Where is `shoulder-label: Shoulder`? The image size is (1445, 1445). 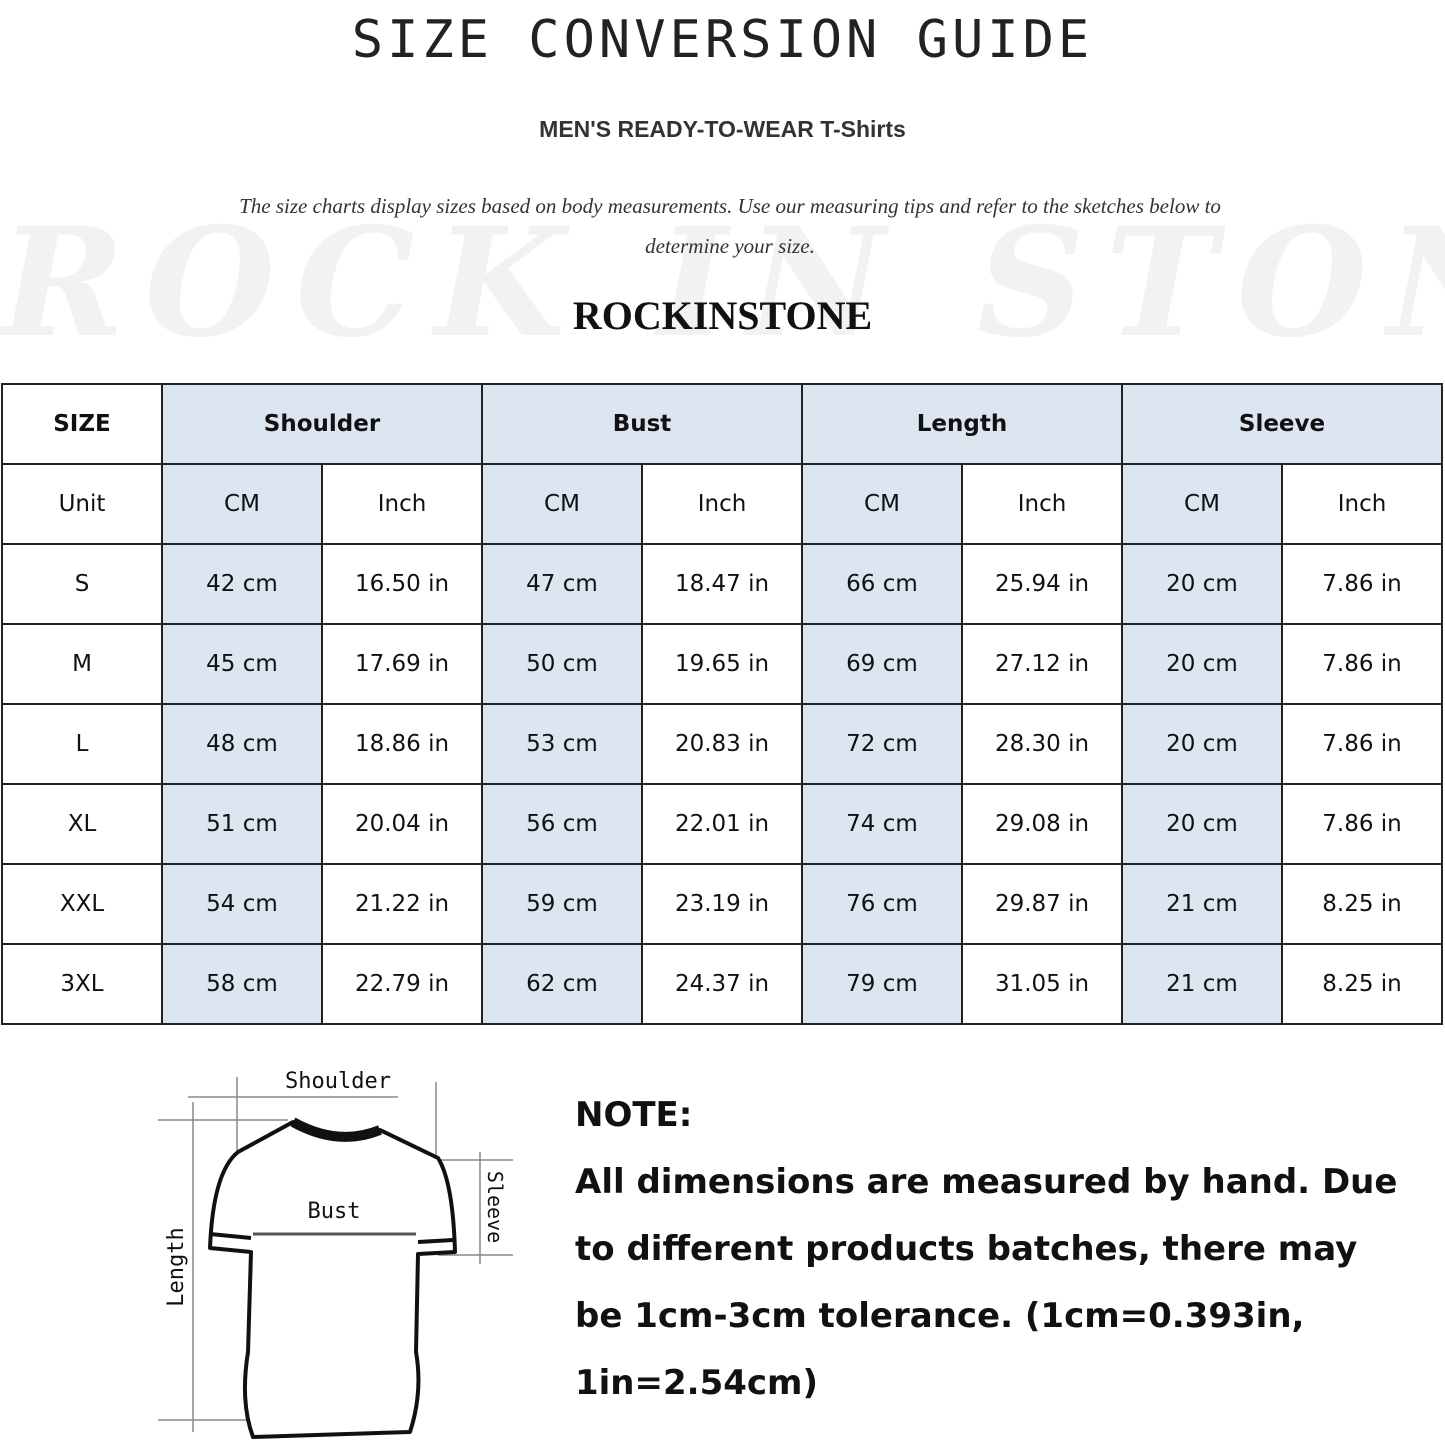 shoulder-label: Shoulder is located at coordinates (338, 1081).